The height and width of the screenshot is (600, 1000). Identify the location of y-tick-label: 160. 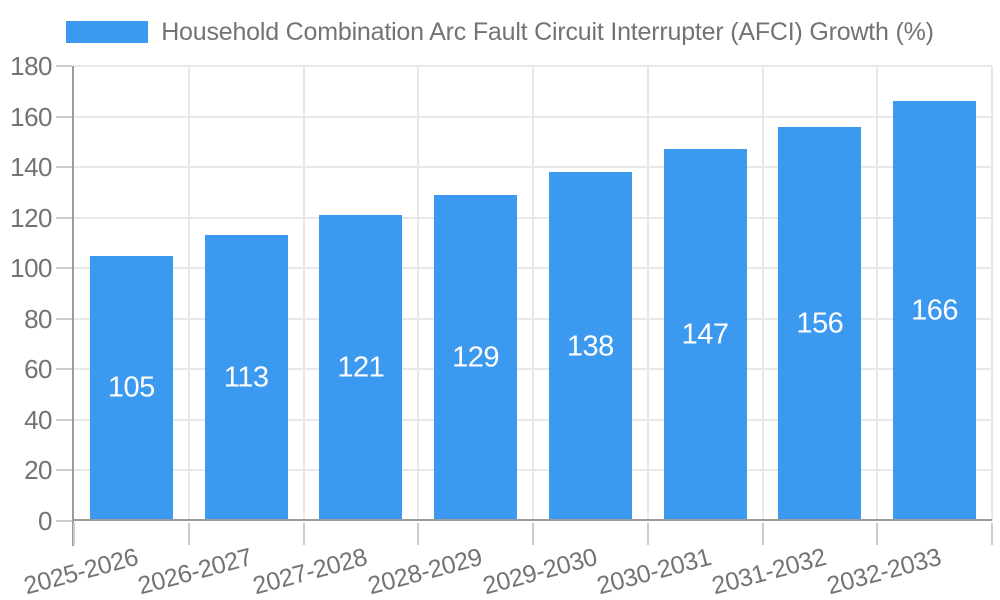
(31, 116).